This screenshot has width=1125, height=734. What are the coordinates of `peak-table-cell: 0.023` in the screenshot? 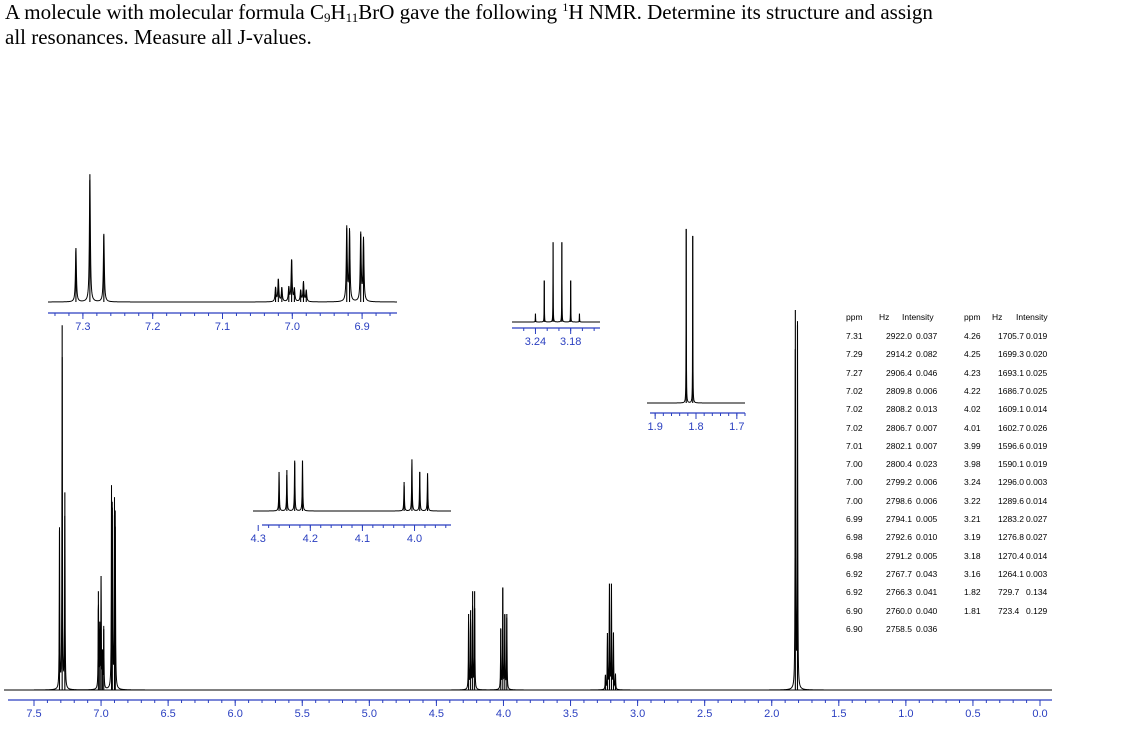 It's located at (927, 464).